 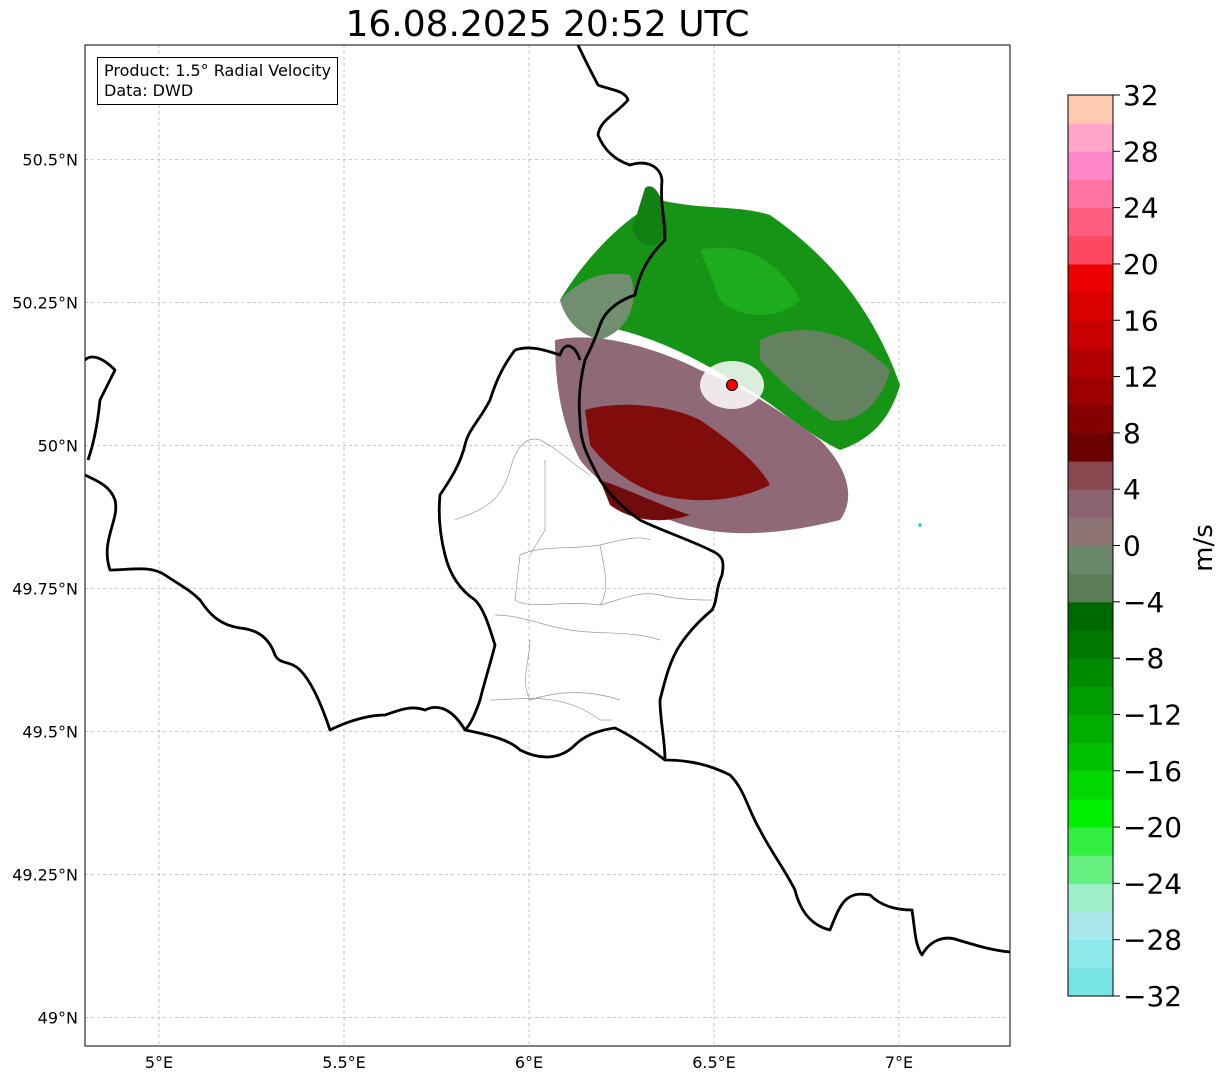 What do you see at coordinates (218, 81) in the screenshot?
I see `info-box: Product: 1.5° Radial Velocity Data: DWD` at bounding box center [218, 81].